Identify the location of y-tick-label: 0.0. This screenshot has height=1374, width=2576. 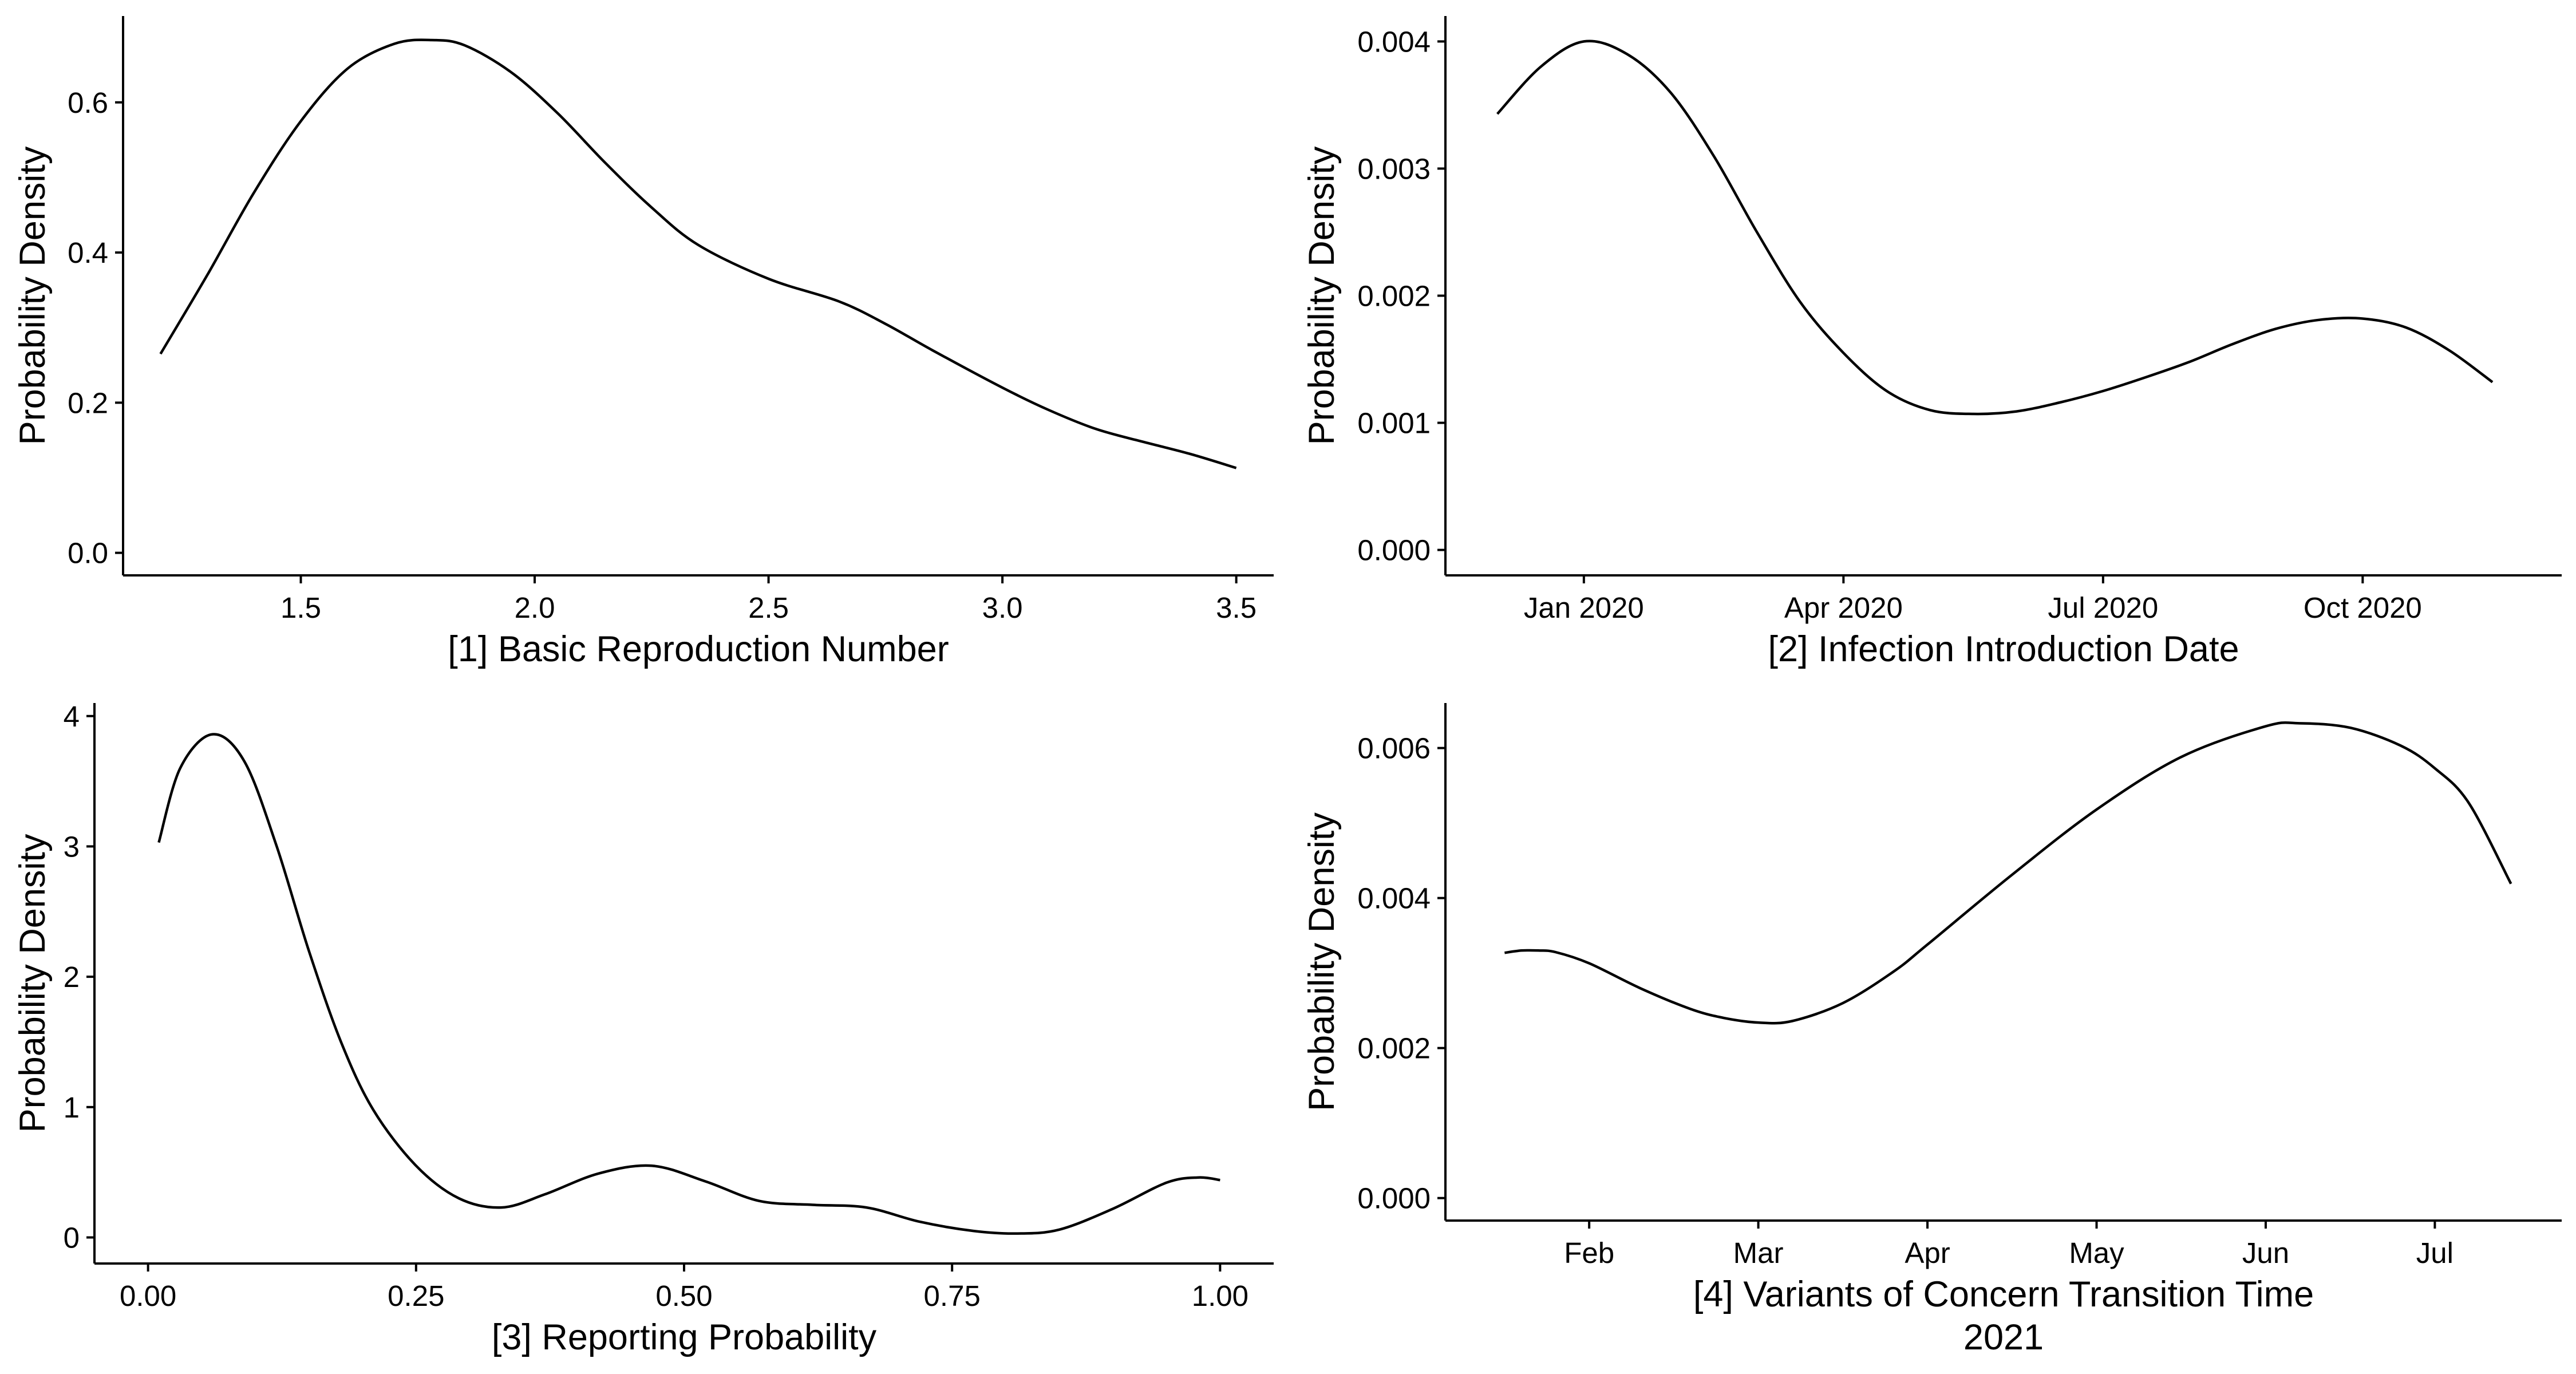
(88, 553).